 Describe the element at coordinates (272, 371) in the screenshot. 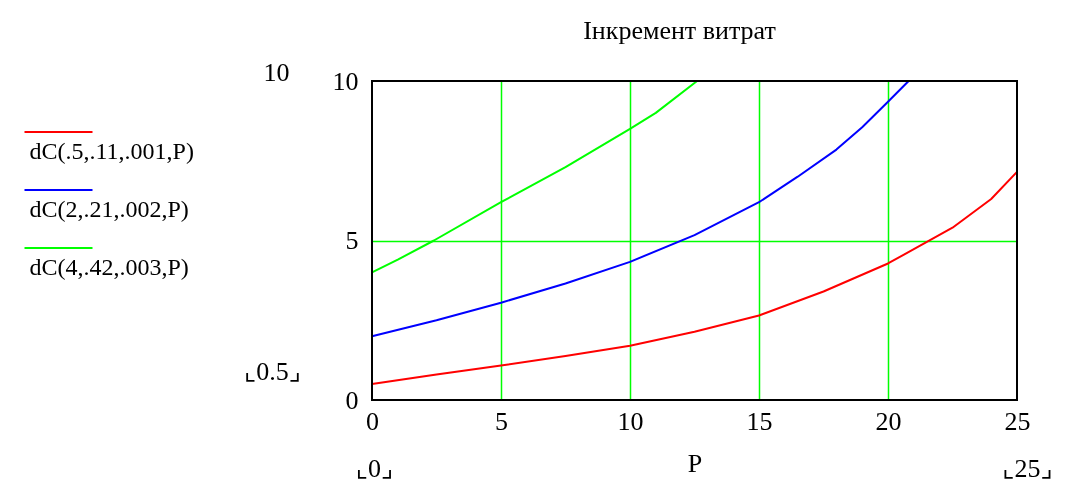

I see `text: ⌞0.5⌟` at that location.